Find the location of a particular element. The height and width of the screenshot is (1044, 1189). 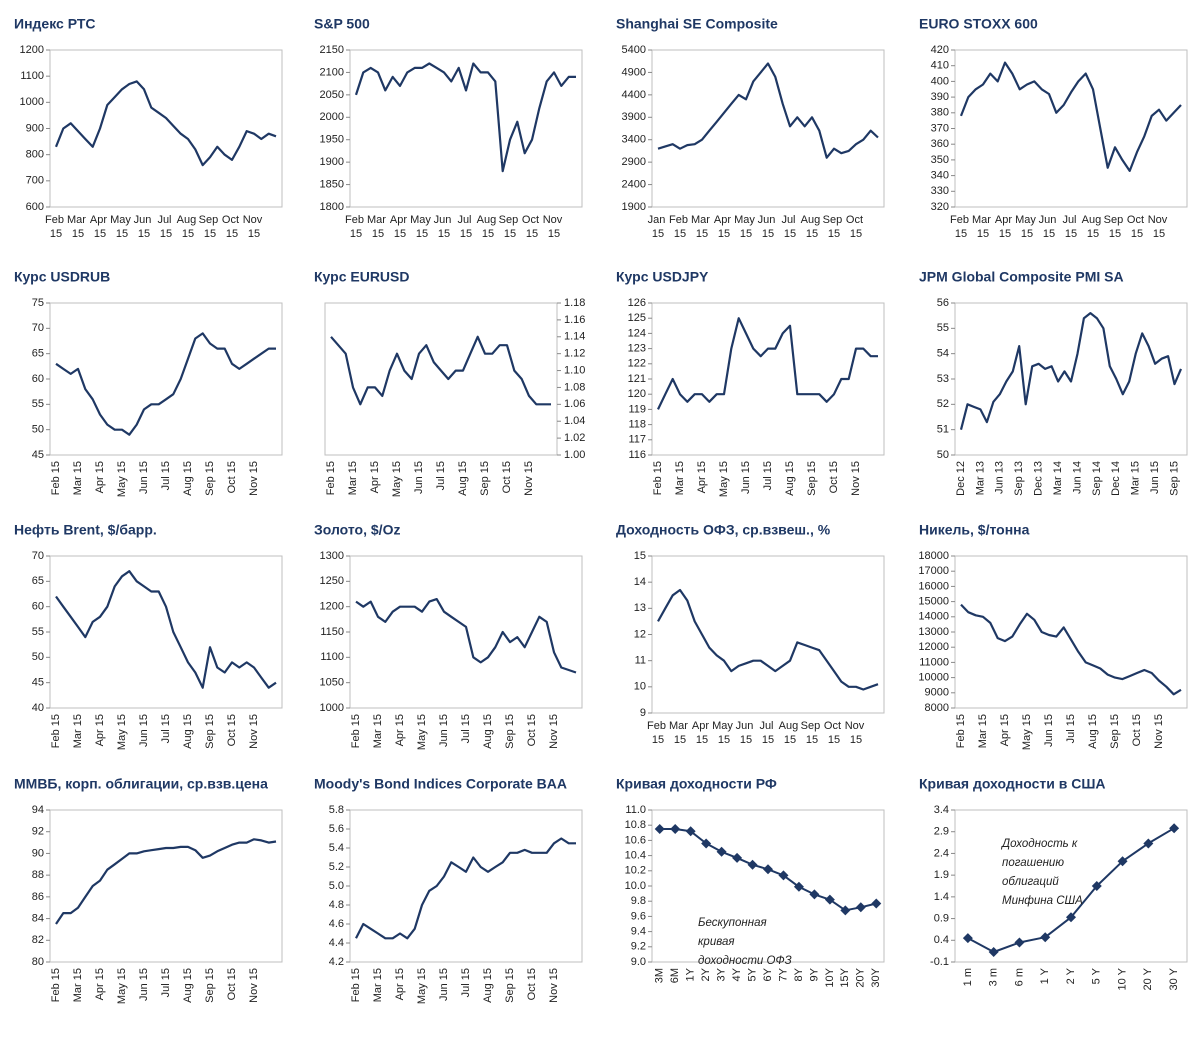

chart-title: Курс USDRUB is located at coordinates (62, 277).